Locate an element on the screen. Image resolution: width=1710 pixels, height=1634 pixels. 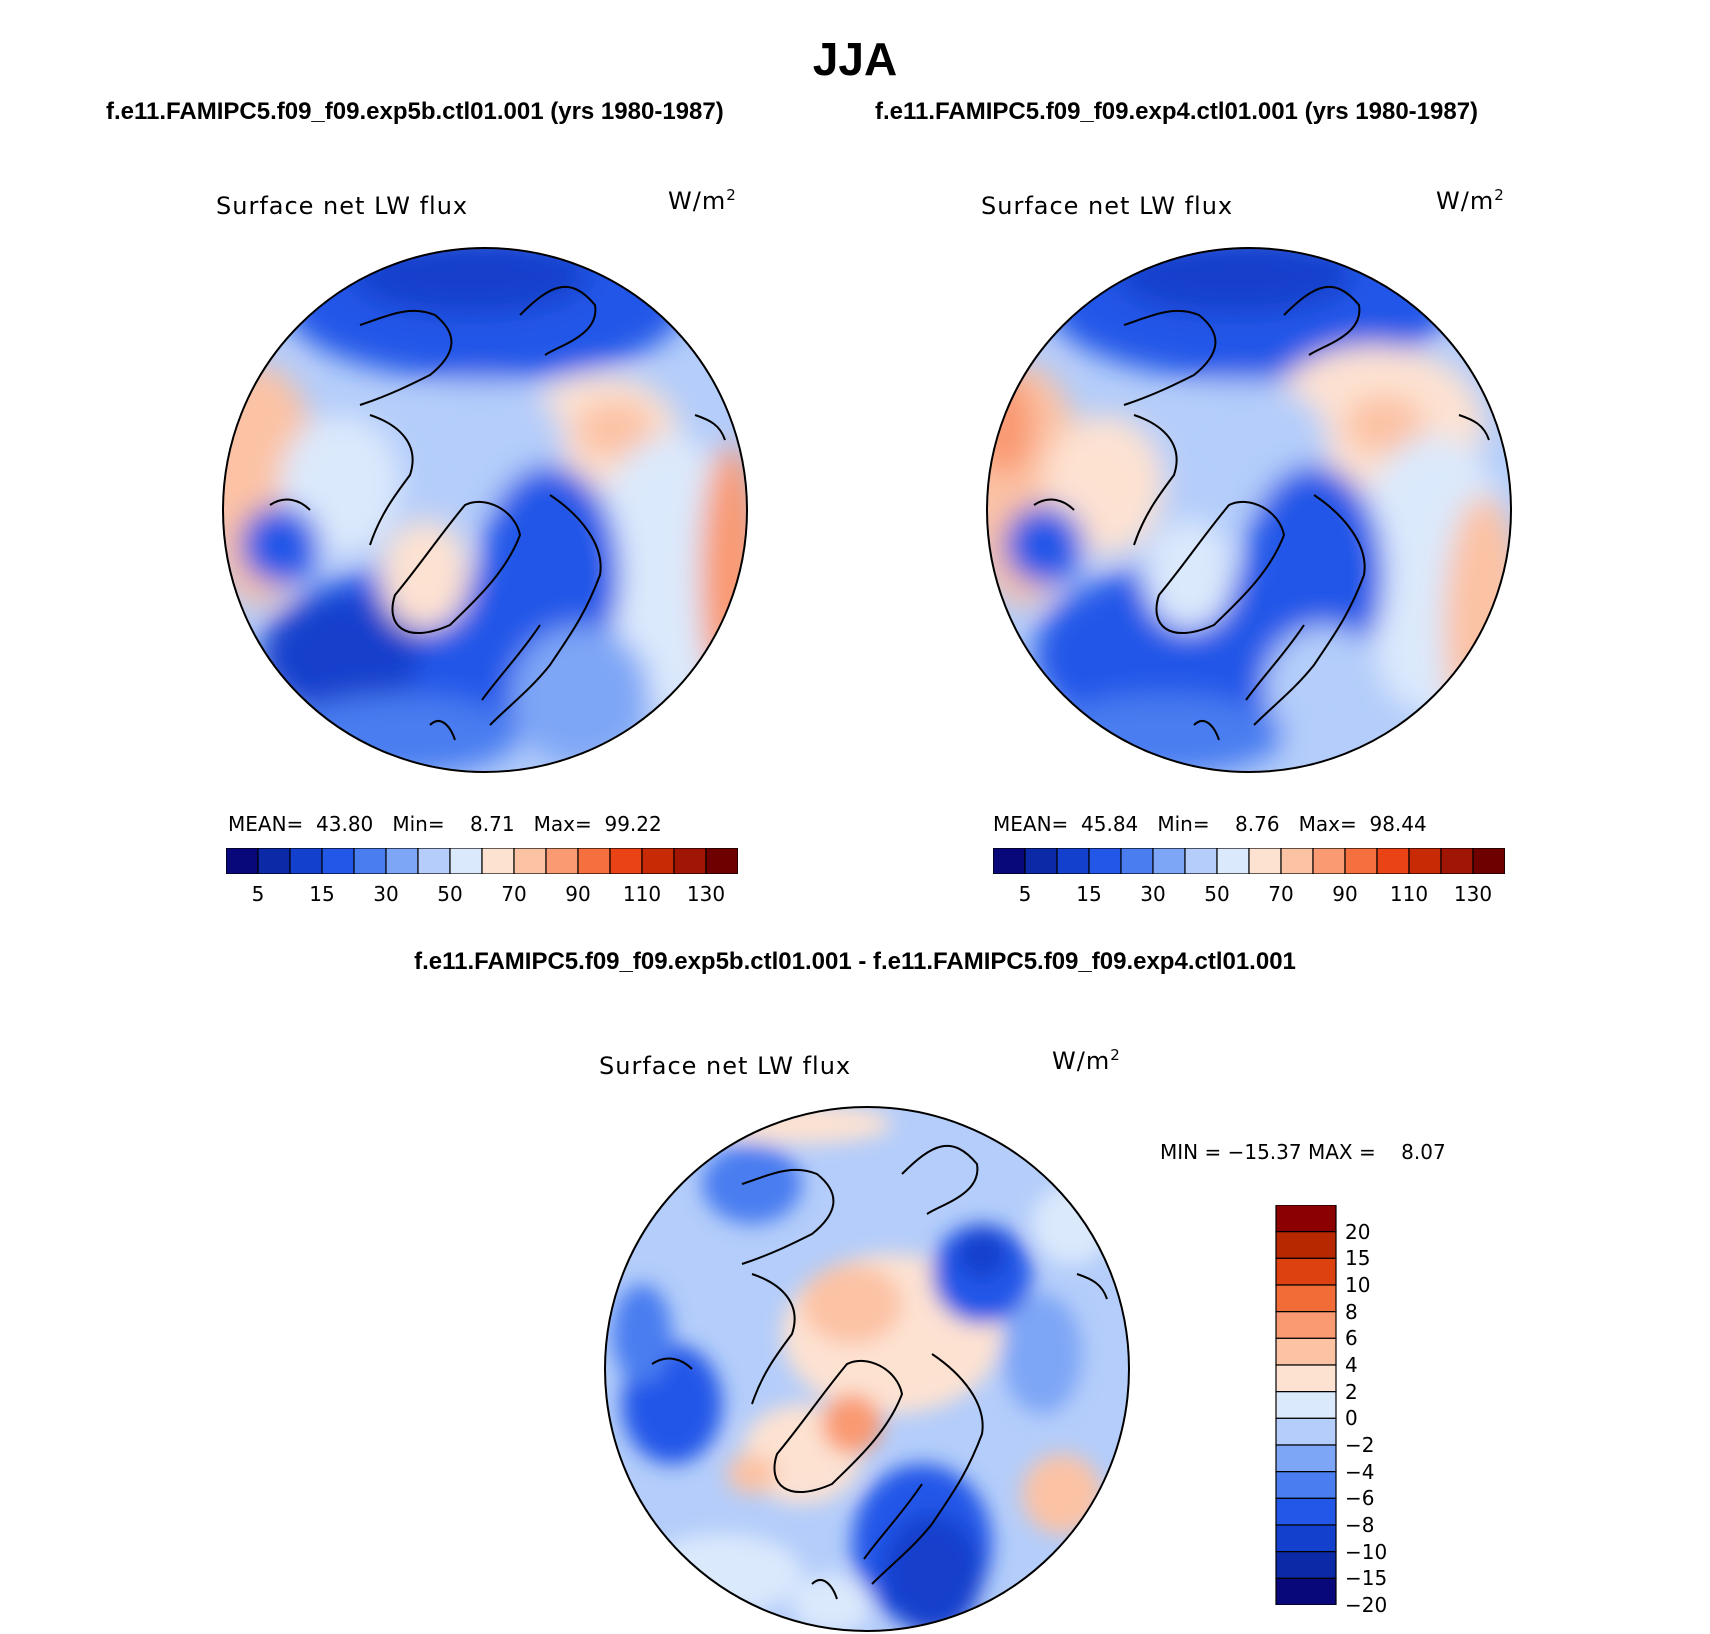
colorbar-tick-label: 50 is located at coordinates (1217, 894).